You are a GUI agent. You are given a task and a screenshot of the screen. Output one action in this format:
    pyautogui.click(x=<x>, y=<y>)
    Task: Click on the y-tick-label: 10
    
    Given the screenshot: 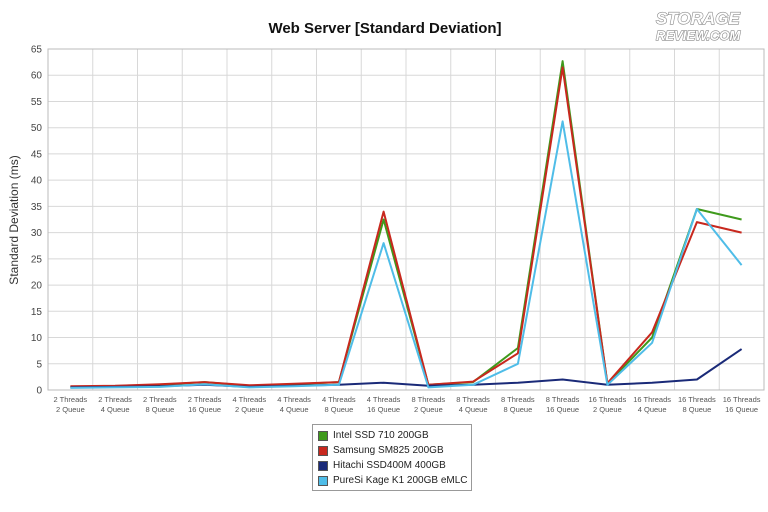 What is the action you would take?
    pyautogui.click(x=37, y=338)
    